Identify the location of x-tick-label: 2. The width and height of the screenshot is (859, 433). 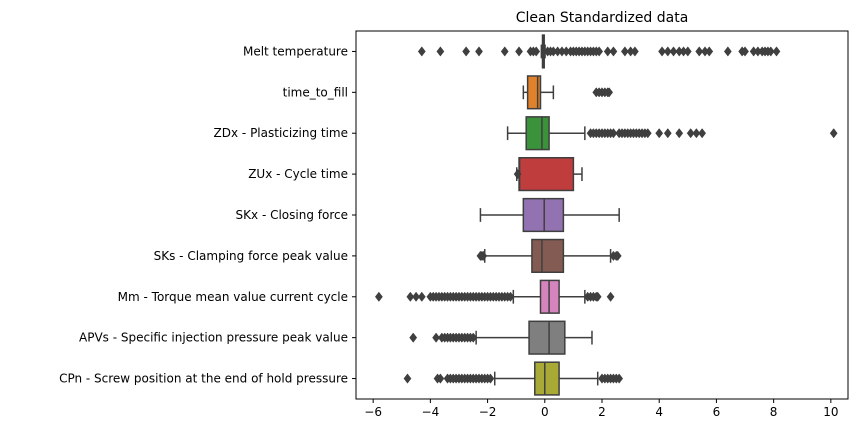
(602, 412).